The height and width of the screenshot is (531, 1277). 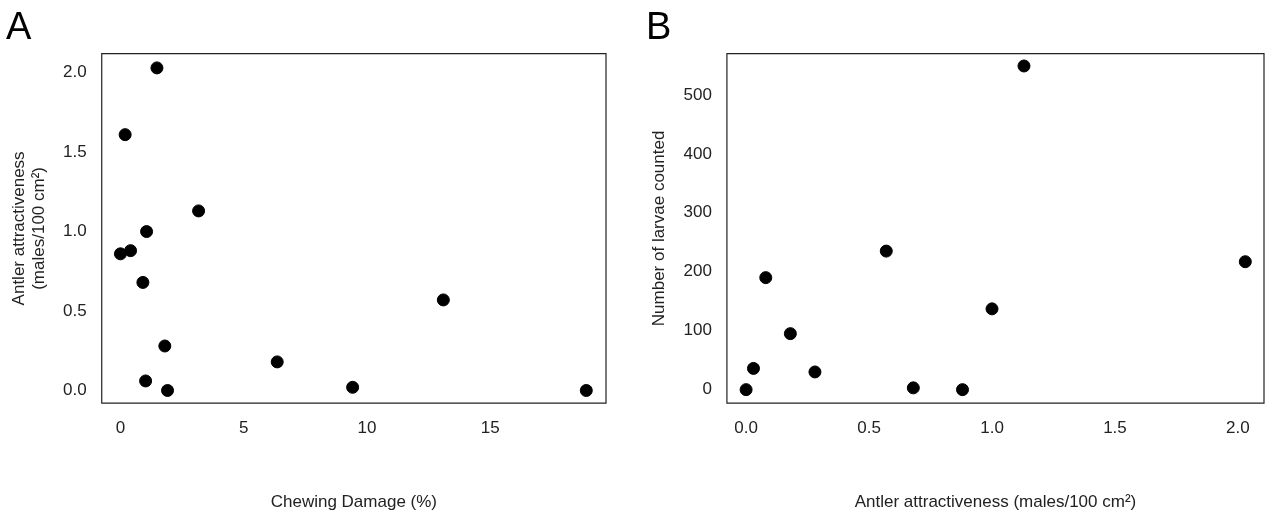 I want to click on y-tick-label: 0, so click(x=707, y=389).